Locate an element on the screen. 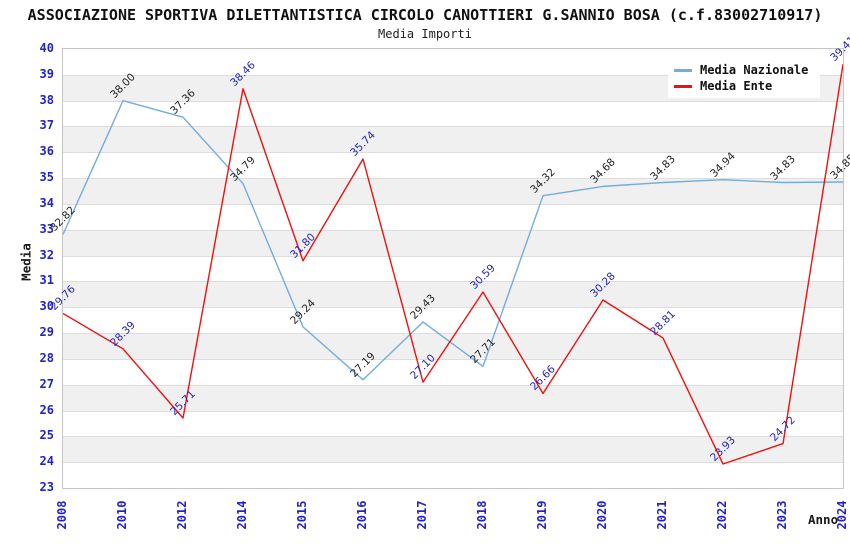 This screenshot has width=850, height=550. x-tick-label: 2024 is located at coordinates (842, 515).